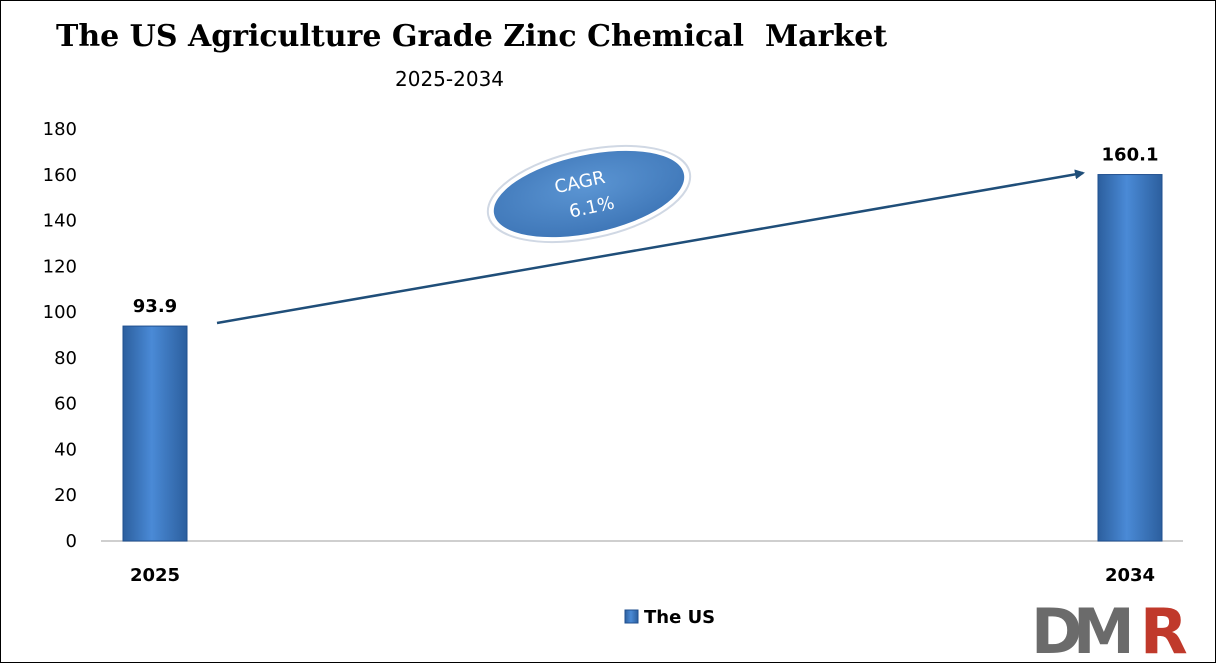 This screenshot has width=1216, height=663. I want to click on dmr-logo: D M R, so click(1109, 628).